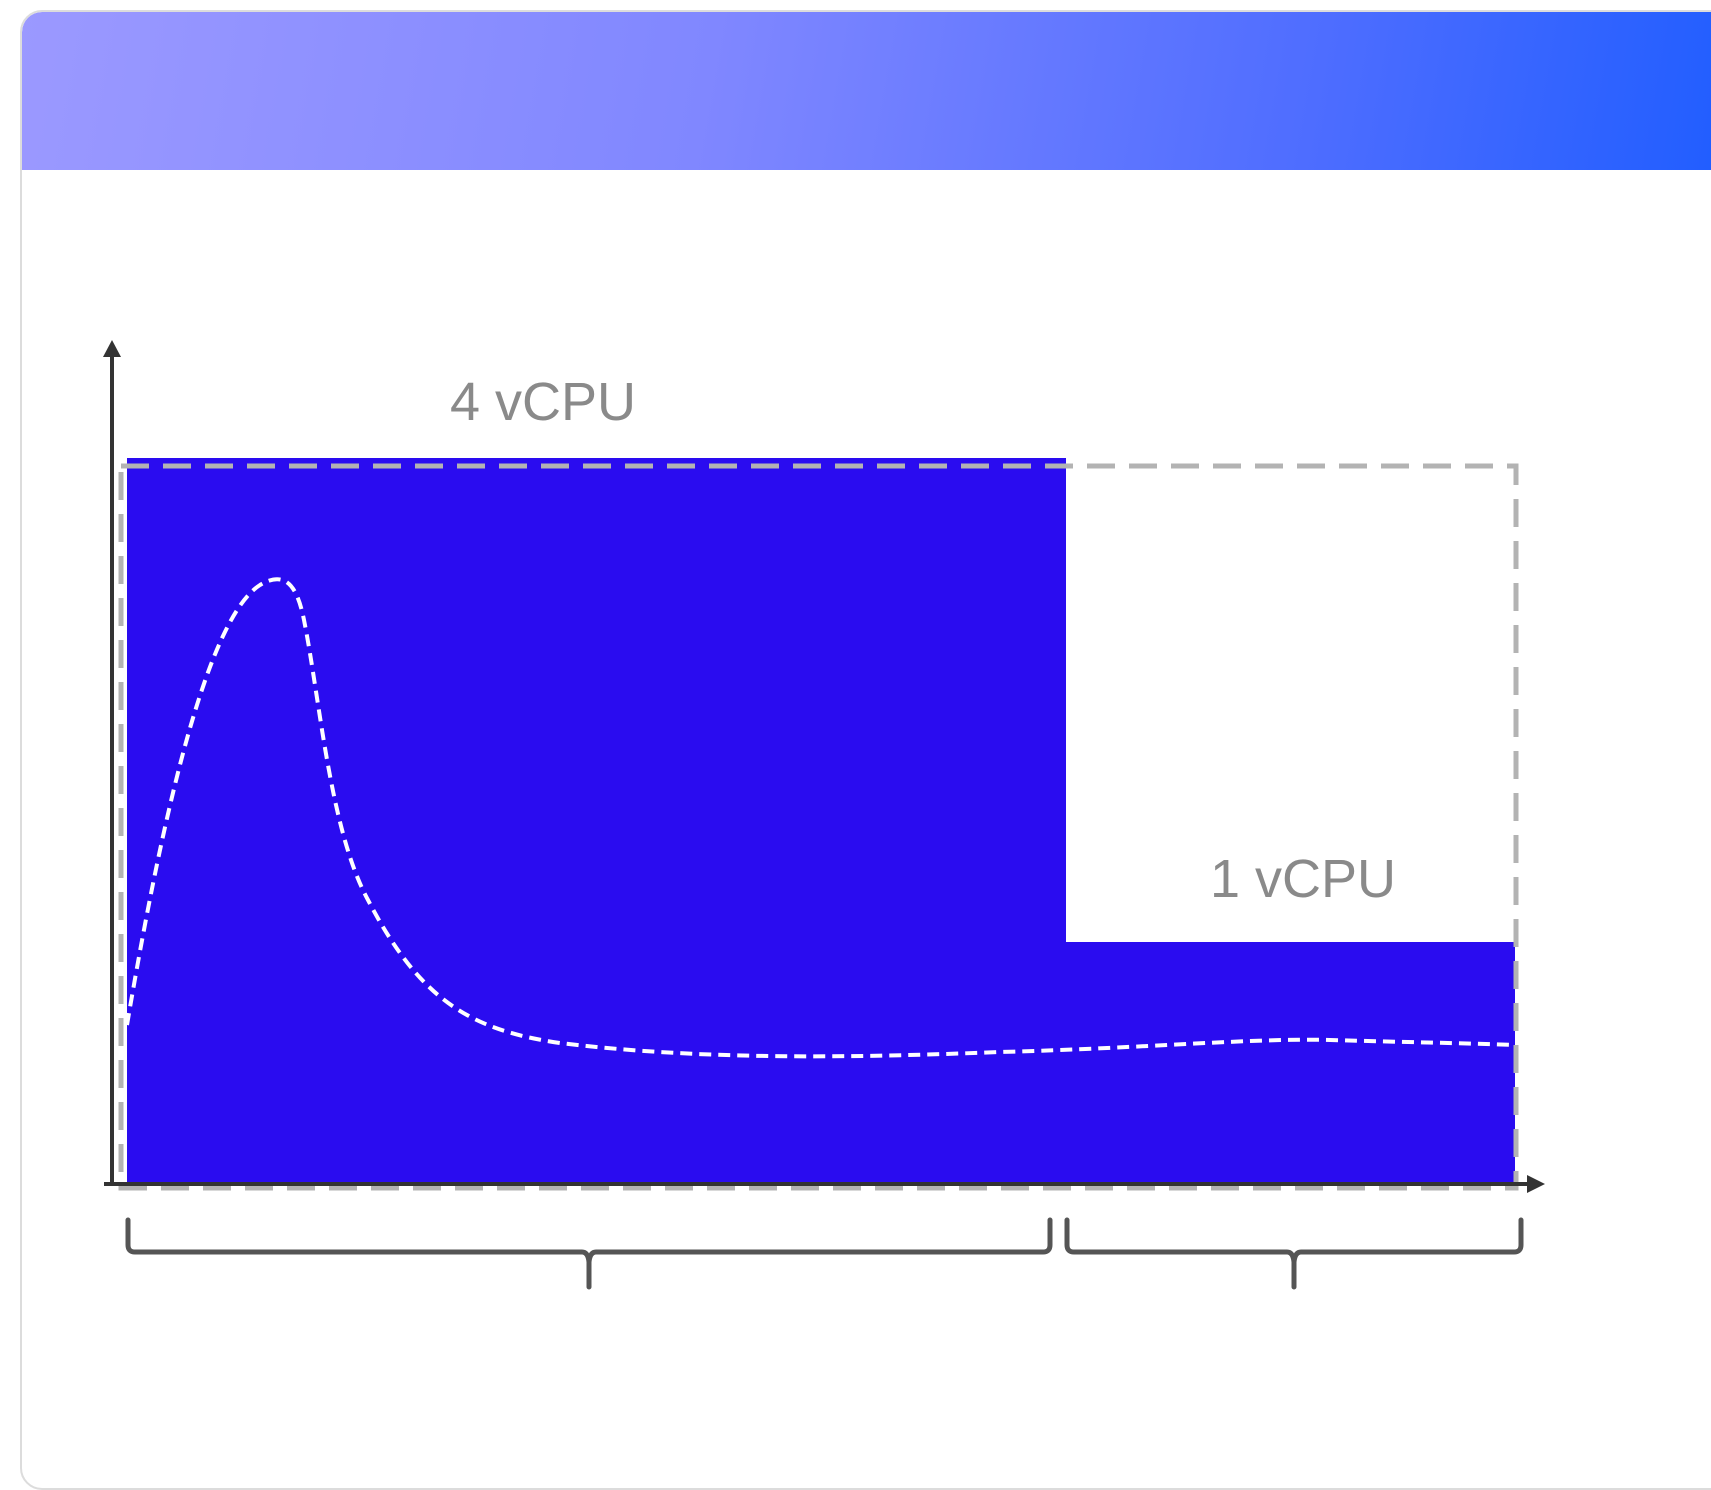  I want to click on label-4-vcpu: 4 vCPU, so click(543, 402).